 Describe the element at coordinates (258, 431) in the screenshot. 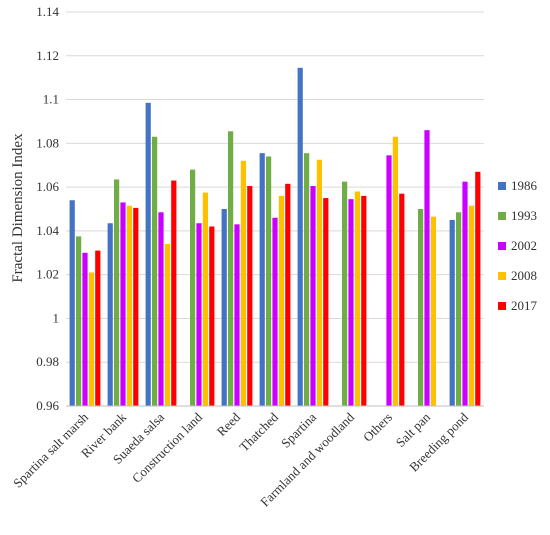

I see `x-tick-label: Thatched` at that location.